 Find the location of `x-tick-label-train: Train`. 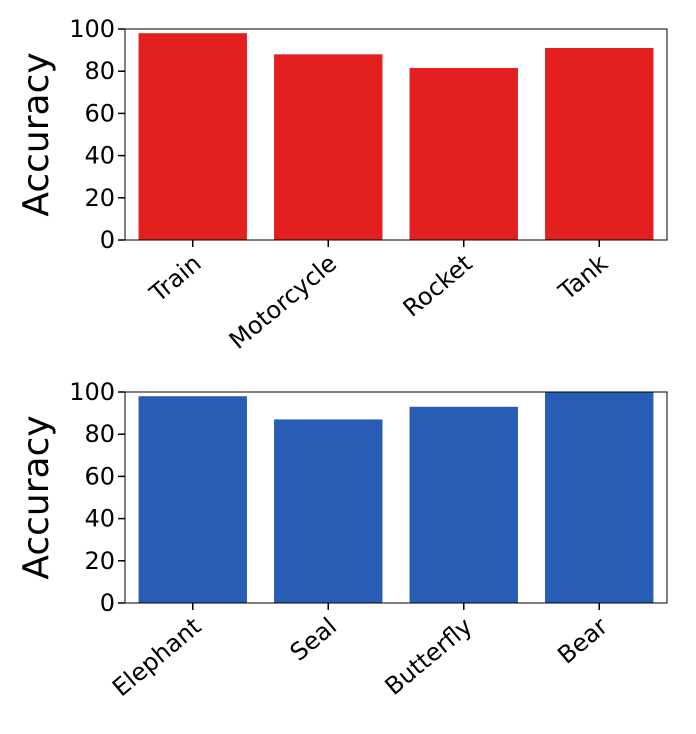

x-tick-label-train: Train is located at coordinates (175, 278).